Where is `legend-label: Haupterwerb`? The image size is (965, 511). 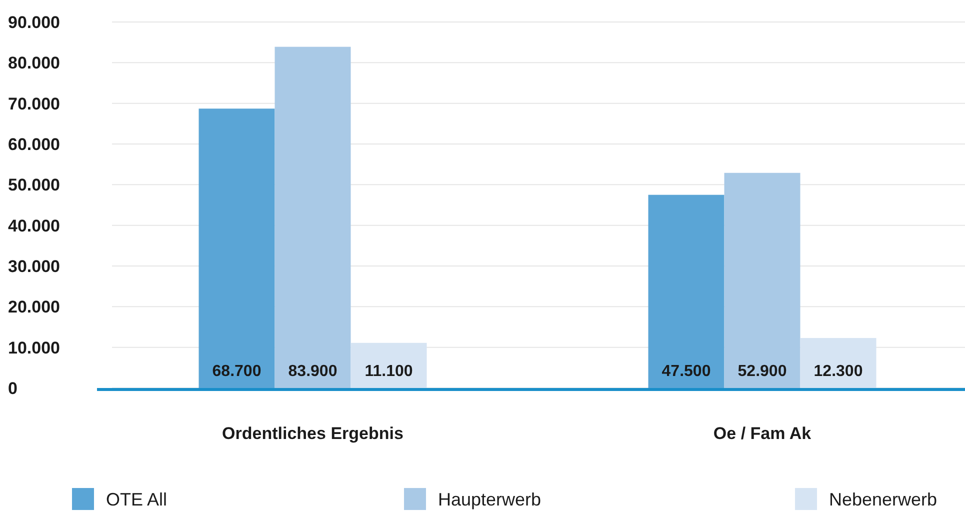
legend-label: Haupterwerb is located at coordinates (490, 499).